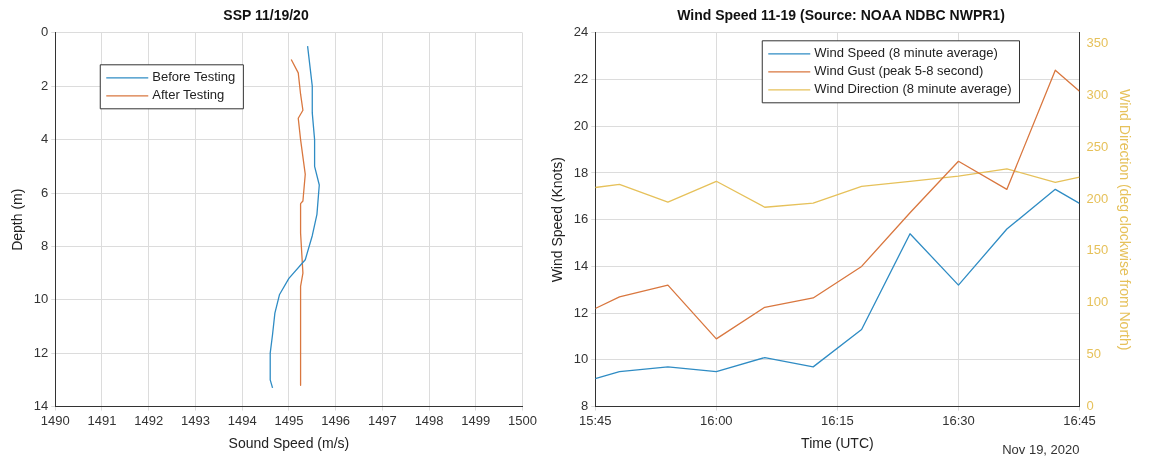  What do you see at coordinates (1097, 302) in the screenshot?
I see `y2-tick-label: 100` at bounding box center [1097, 302].